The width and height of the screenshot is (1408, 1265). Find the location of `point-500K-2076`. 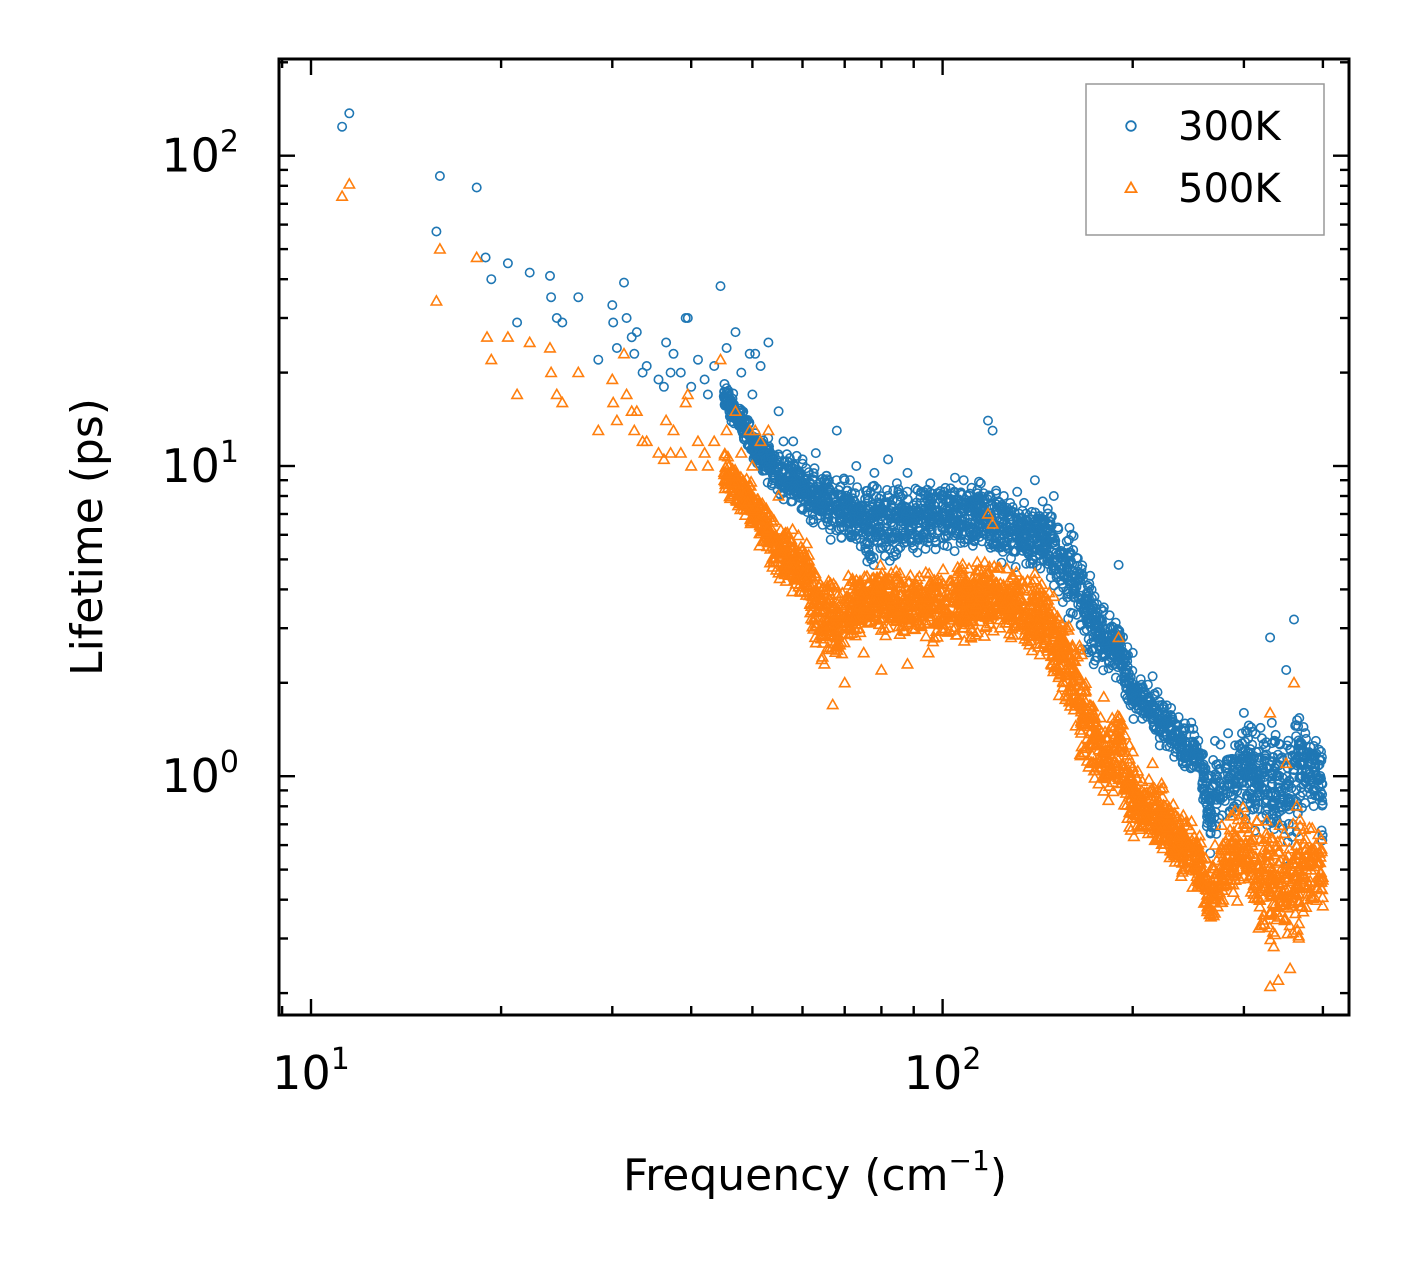

point-500K-2076 is located at coordinates (1299, 937).